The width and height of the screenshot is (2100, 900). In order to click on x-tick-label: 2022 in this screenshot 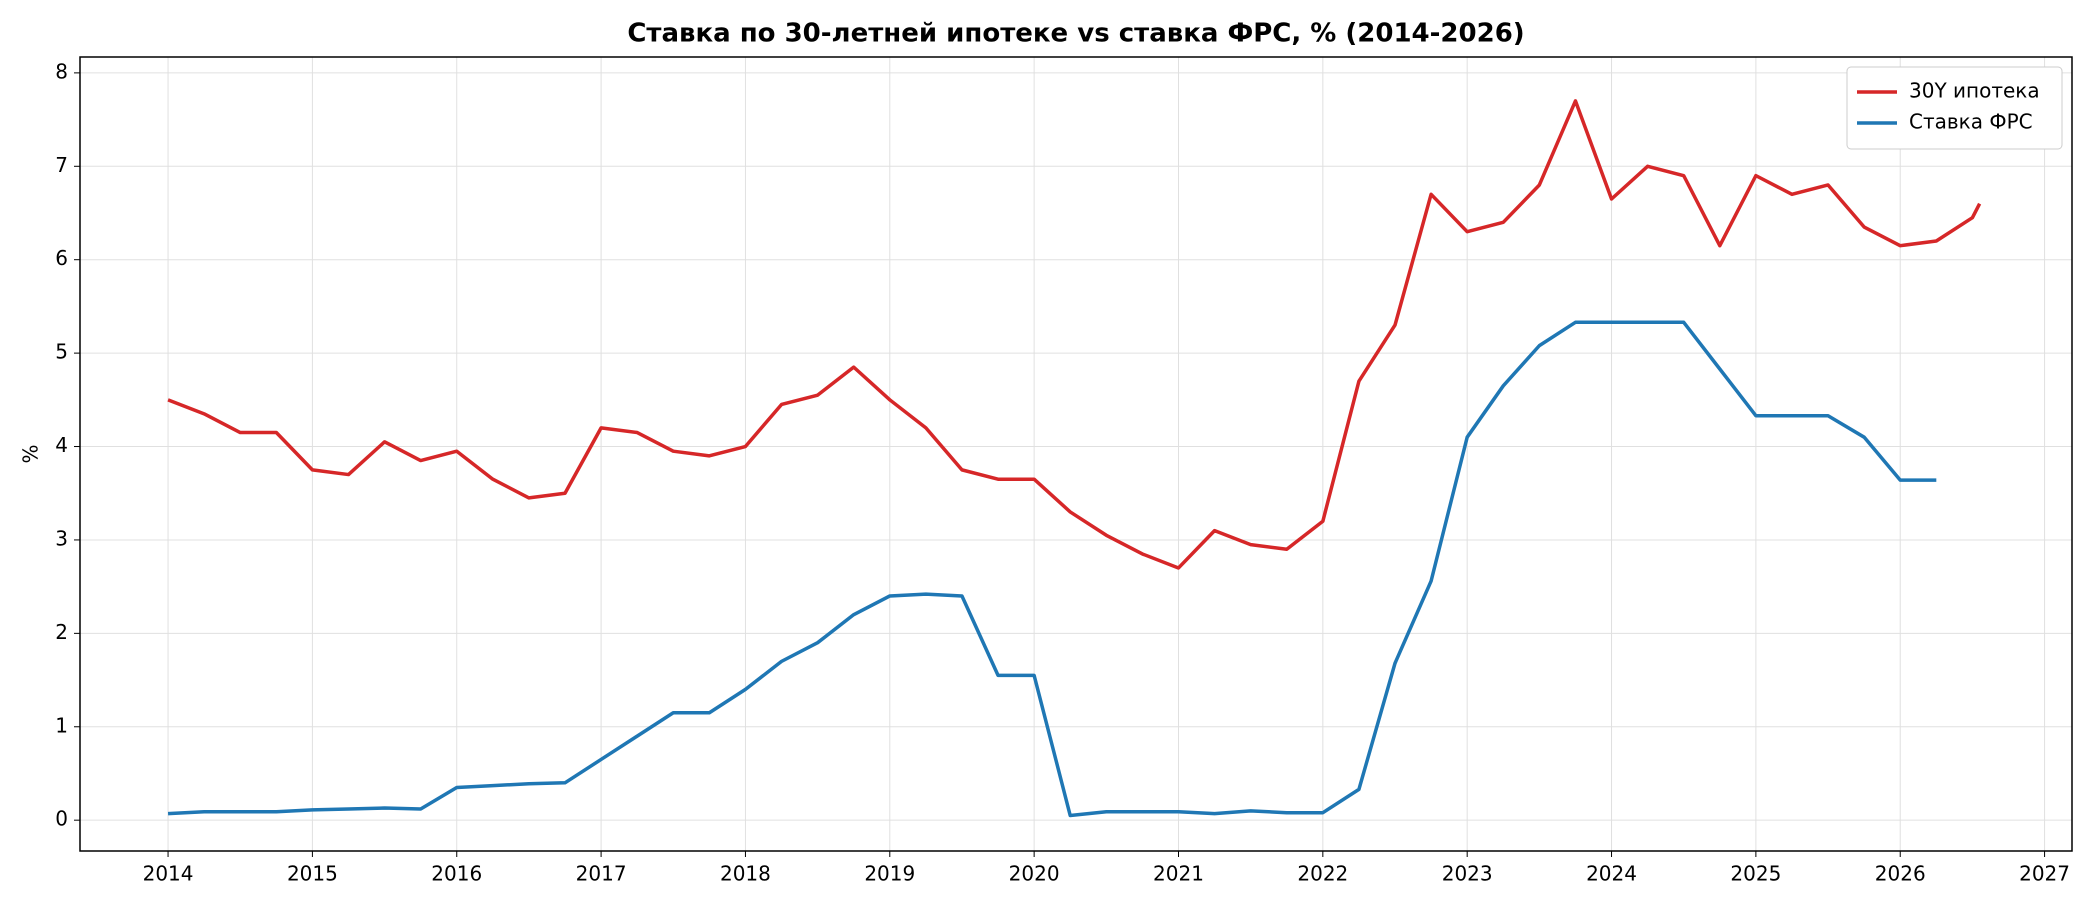, I will do `click(1322, 874)`.